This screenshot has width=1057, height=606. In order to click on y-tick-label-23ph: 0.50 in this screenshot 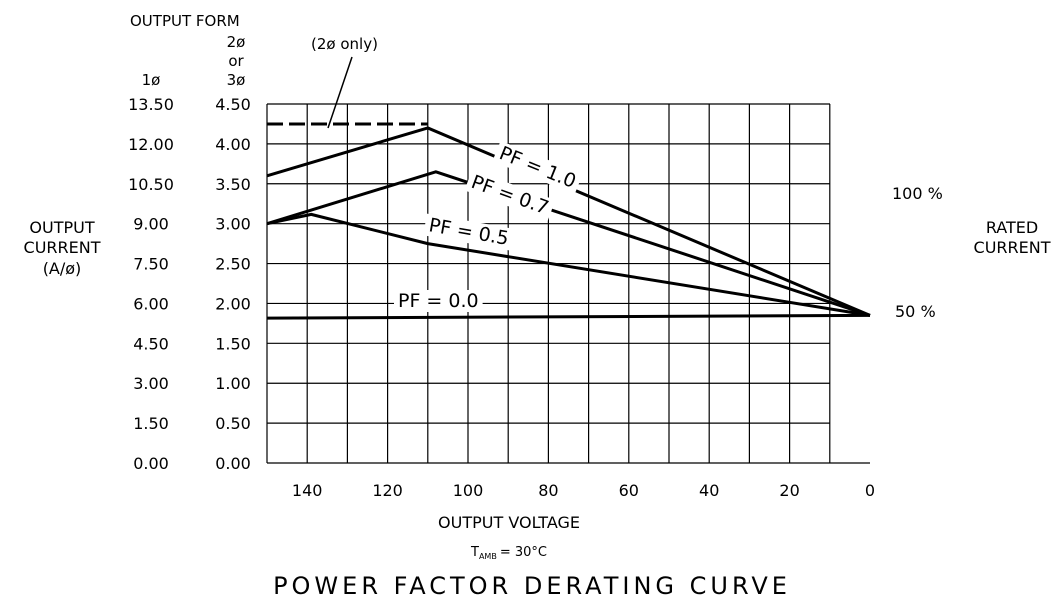, I will do `click(233, 423)`.